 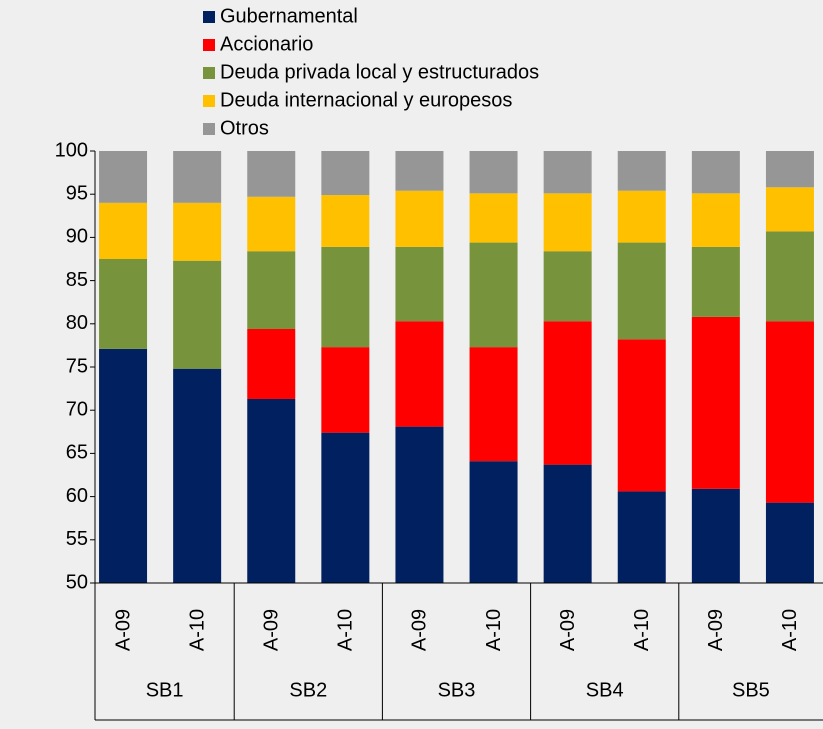 I want to click on legend-label: Deuda privada local y estructurados, so click(x=379, y=72).